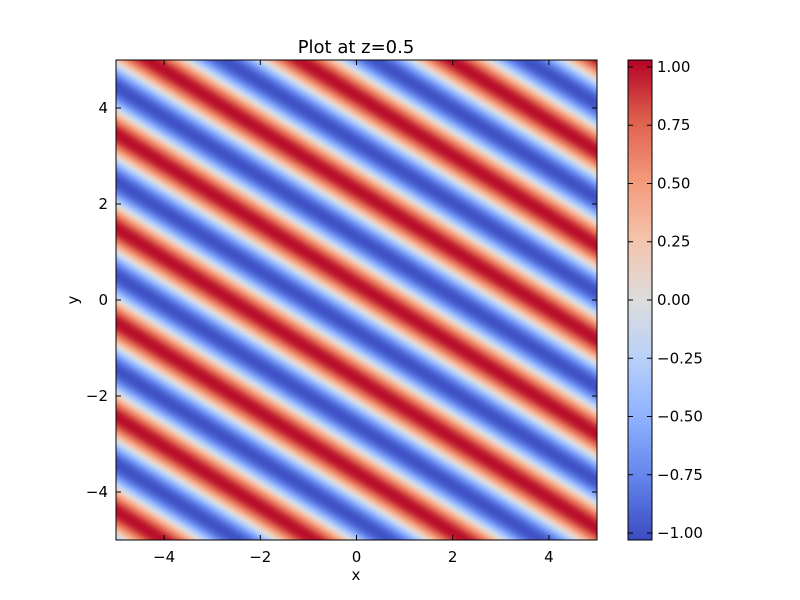  I want to click on y-axis-label: y, so click(73, 299).